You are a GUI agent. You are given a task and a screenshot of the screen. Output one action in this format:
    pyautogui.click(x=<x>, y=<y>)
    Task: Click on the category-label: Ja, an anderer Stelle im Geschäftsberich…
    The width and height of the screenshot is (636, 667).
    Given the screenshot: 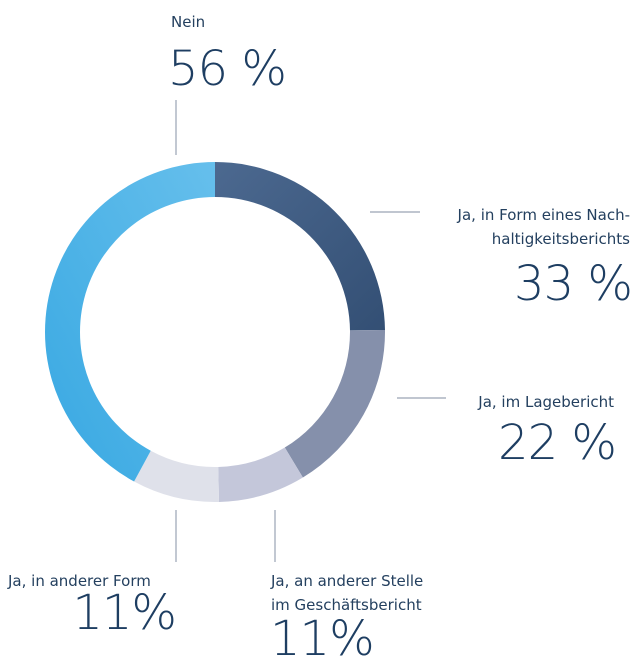 What is the action you would take?
    pyautogui.click(x=347, y=593)
    